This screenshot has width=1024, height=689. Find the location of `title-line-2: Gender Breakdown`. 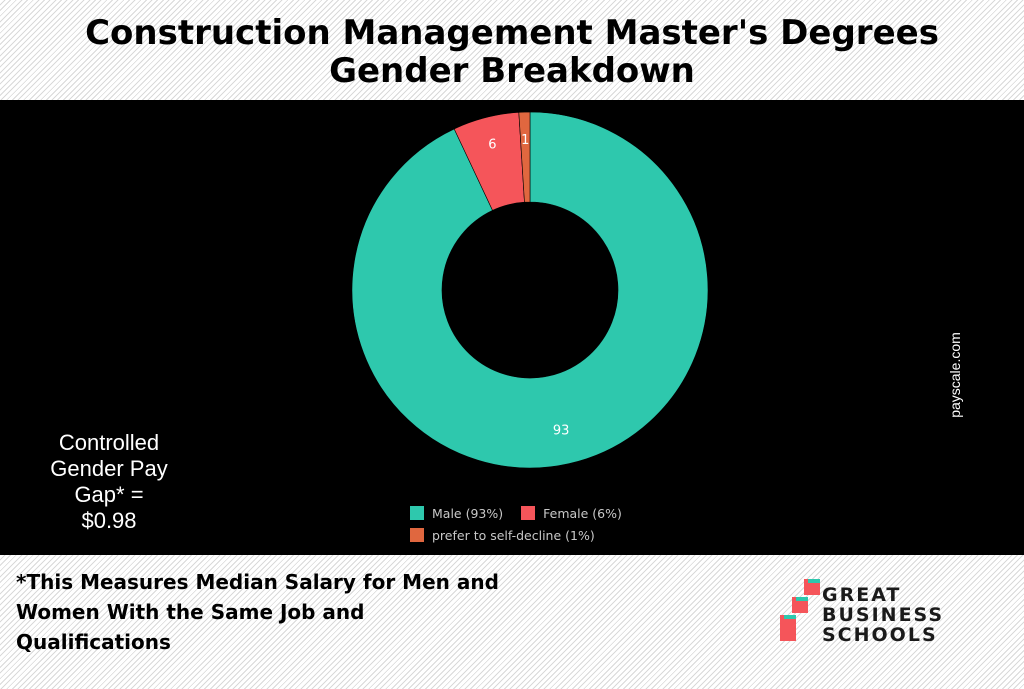

title-line-2: Gender Breakdown is located at coordinates (512, 71).